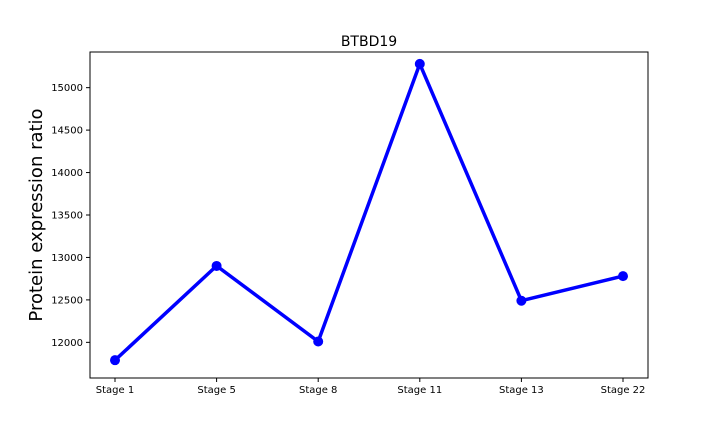  What do you see at coordinates (216, 390) in the screenshot?
I see `x-tick-label: Stage 5` at bounding box center [216, 390].